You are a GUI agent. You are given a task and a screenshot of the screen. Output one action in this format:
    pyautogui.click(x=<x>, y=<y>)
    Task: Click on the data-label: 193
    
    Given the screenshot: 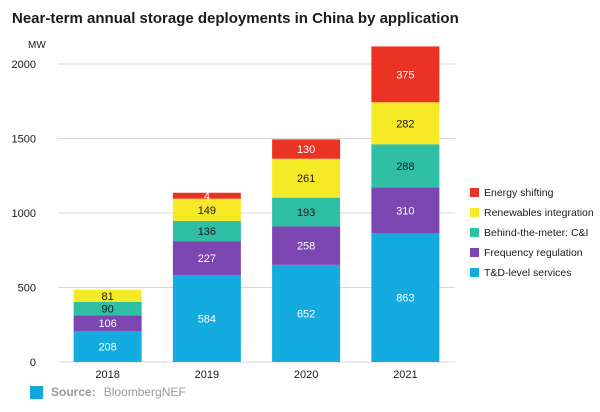 What is the action you would take?
    pyautogui.click(x=306, y=213)
    